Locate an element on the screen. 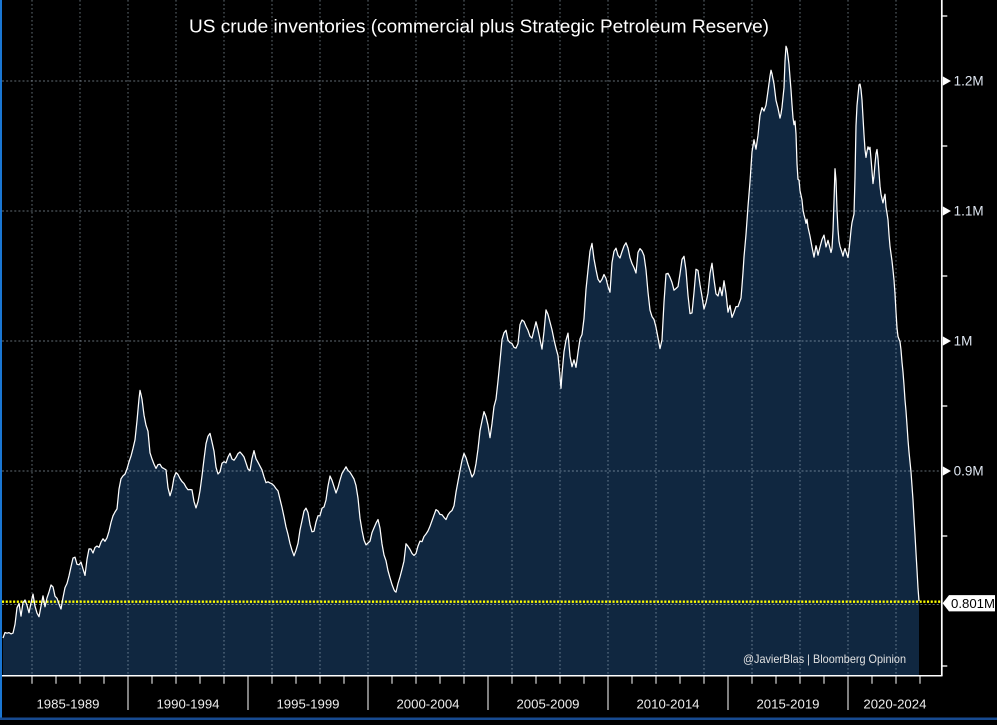  svg-text: 1M is located at coordinates (963, 341).